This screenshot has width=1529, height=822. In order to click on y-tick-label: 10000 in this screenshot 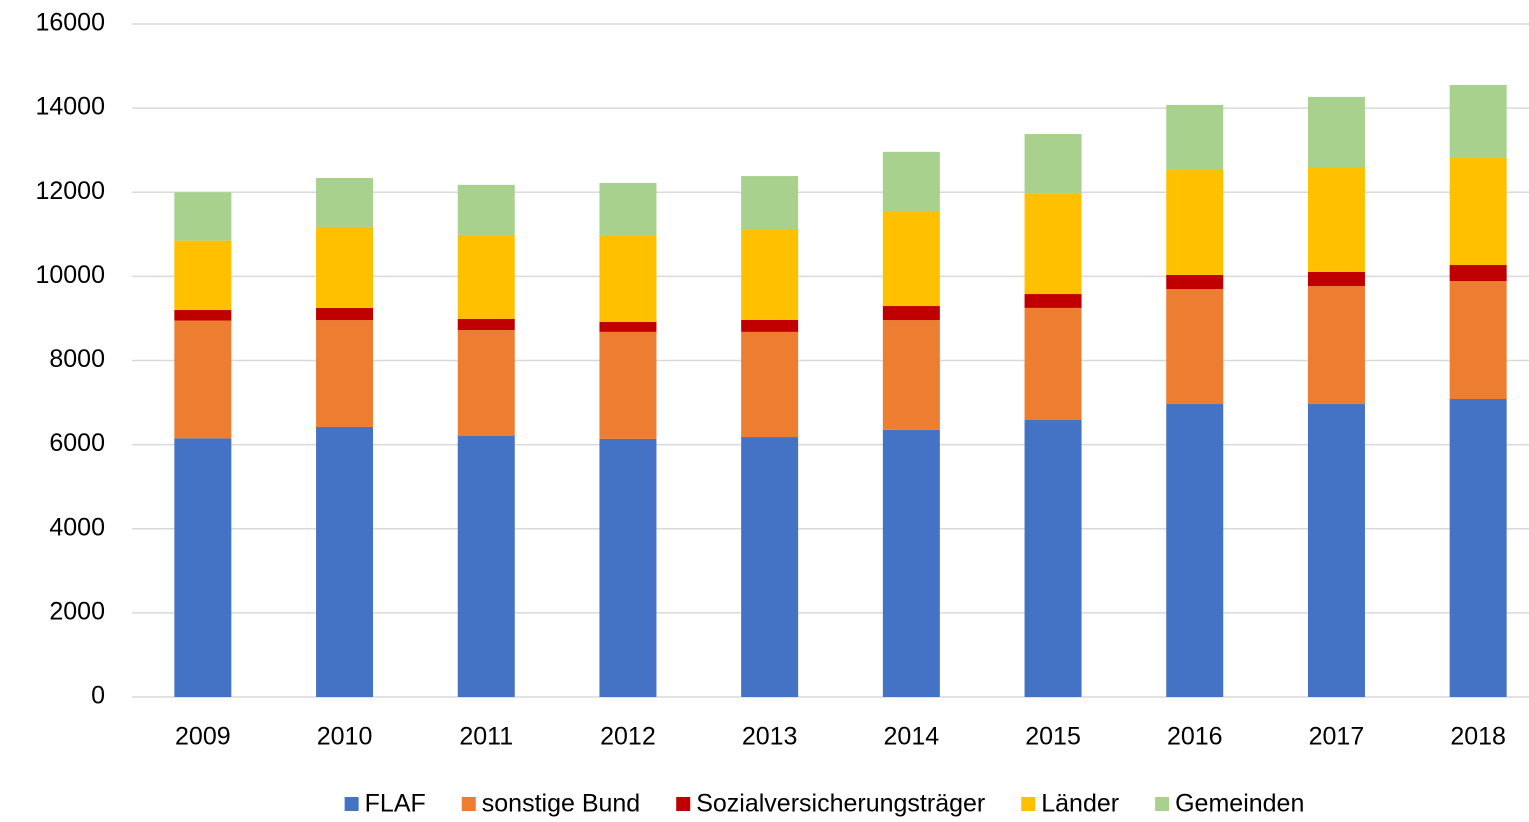, I will do `click(70, 275)`.